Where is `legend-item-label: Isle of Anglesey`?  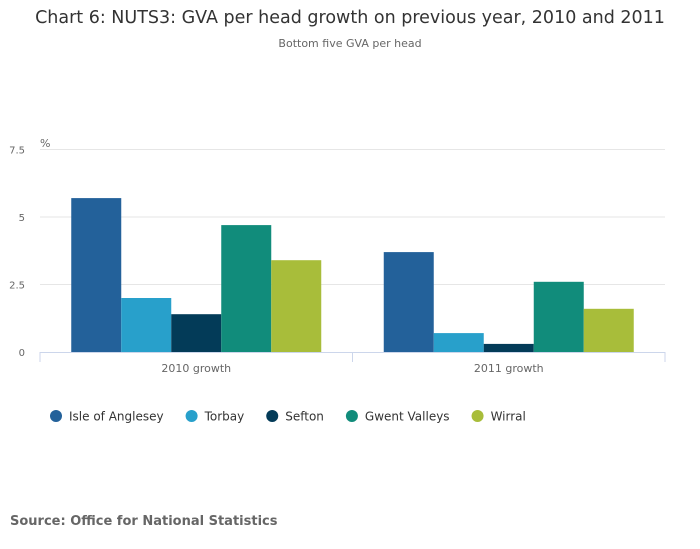
legend-item-label: Isle of Anglesey is located at coordinates (116, 417).